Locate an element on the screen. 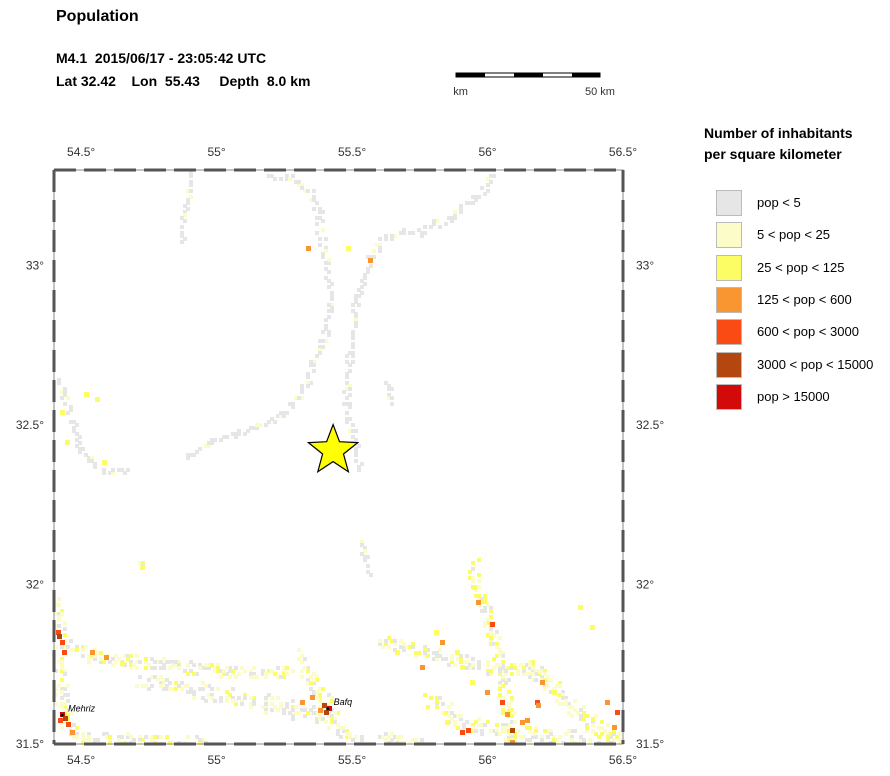 Image resolution: width=890 pixels, height=776 pixels. legend-swatch is located at coordinates (729, 267).